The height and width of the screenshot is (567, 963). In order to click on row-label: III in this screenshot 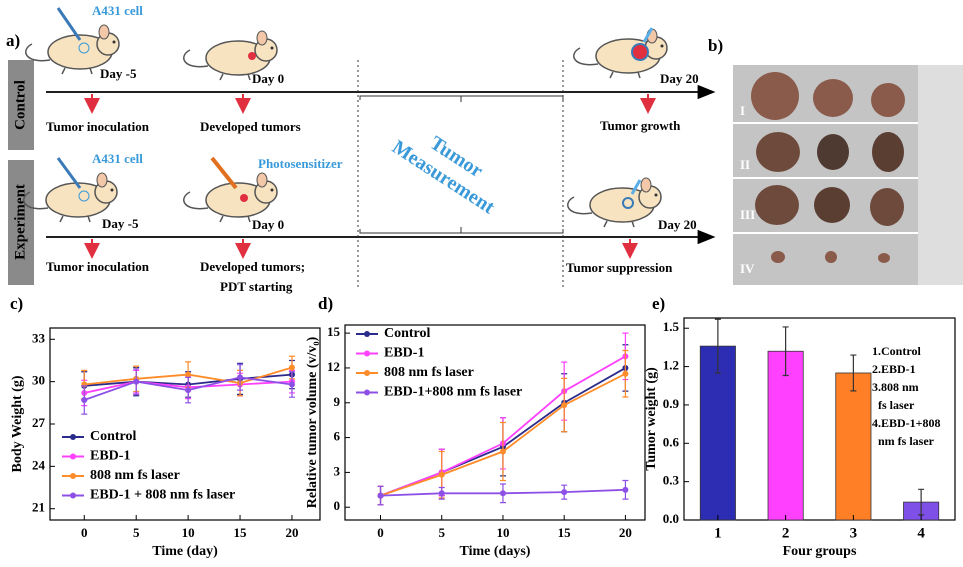, I will do `click(747, 214)`.